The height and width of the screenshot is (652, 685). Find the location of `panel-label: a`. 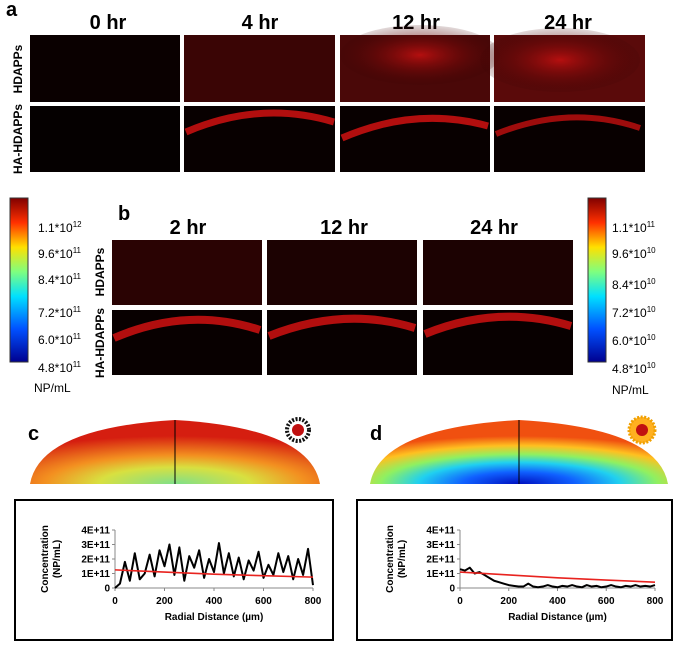

panel-label: a is located at coordinates (12, 10).